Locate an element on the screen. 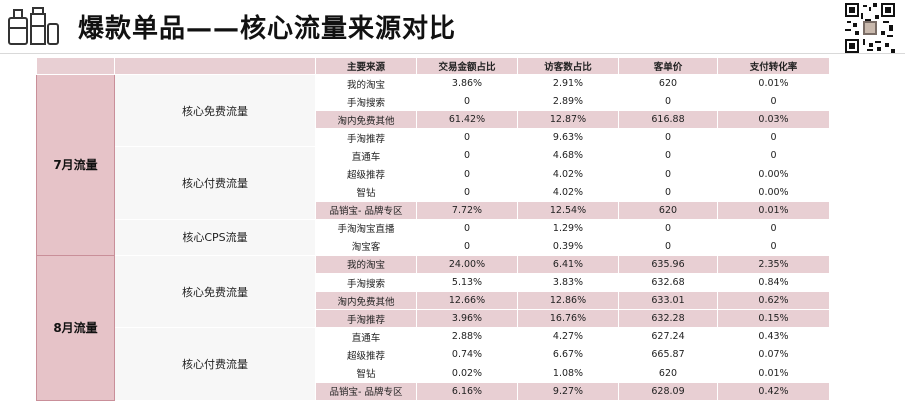 The height and width of the screenshot is (401, 905). qr-code-icon is located at coordinates (870, 28).